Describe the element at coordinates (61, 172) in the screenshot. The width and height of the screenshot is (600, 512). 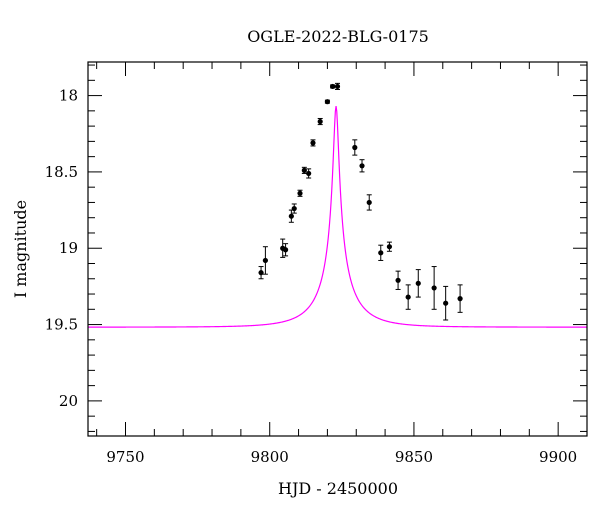
I see `y-tick-label: 18.5` at that location.